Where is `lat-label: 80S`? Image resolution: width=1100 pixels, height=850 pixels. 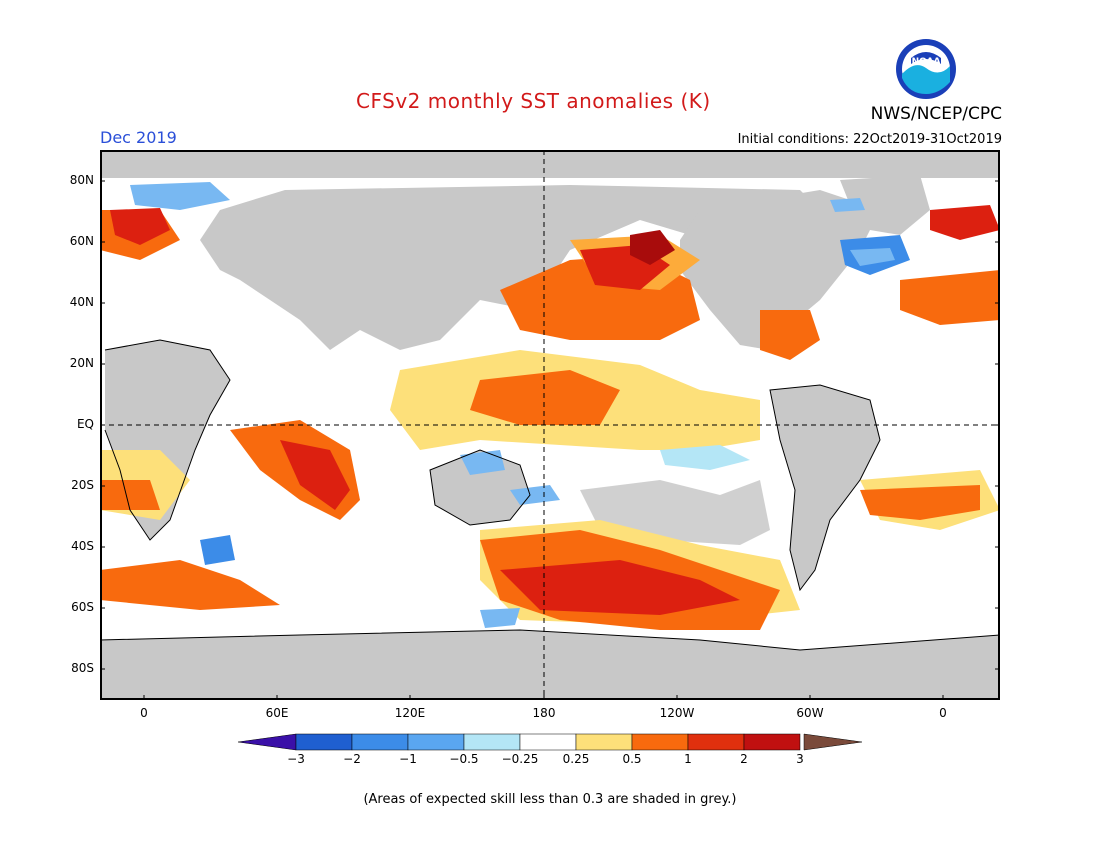
lat-label: 80S is located at coordinates (82, 668).